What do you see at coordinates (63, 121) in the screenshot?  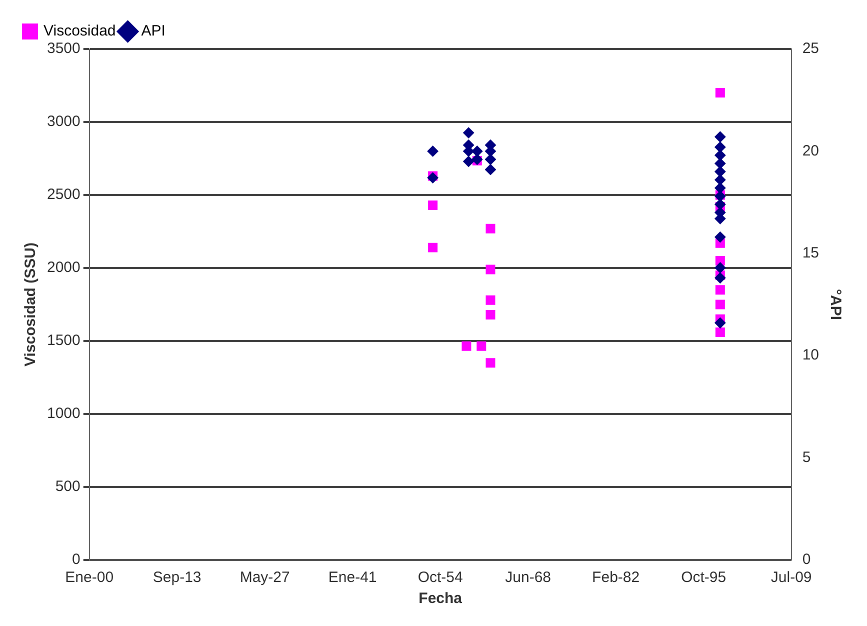 I see `y-tick-label: 3000` at bounding box center [63, 121].